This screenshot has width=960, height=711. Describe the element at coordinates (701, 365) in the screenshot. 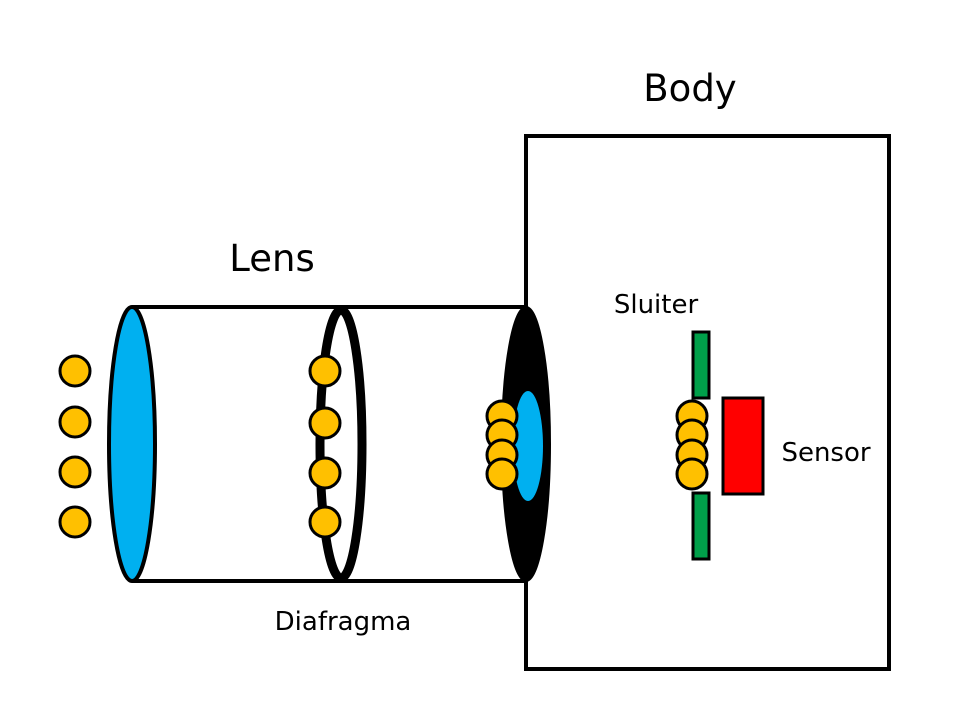

I see `shutter-blade-top` at that location.